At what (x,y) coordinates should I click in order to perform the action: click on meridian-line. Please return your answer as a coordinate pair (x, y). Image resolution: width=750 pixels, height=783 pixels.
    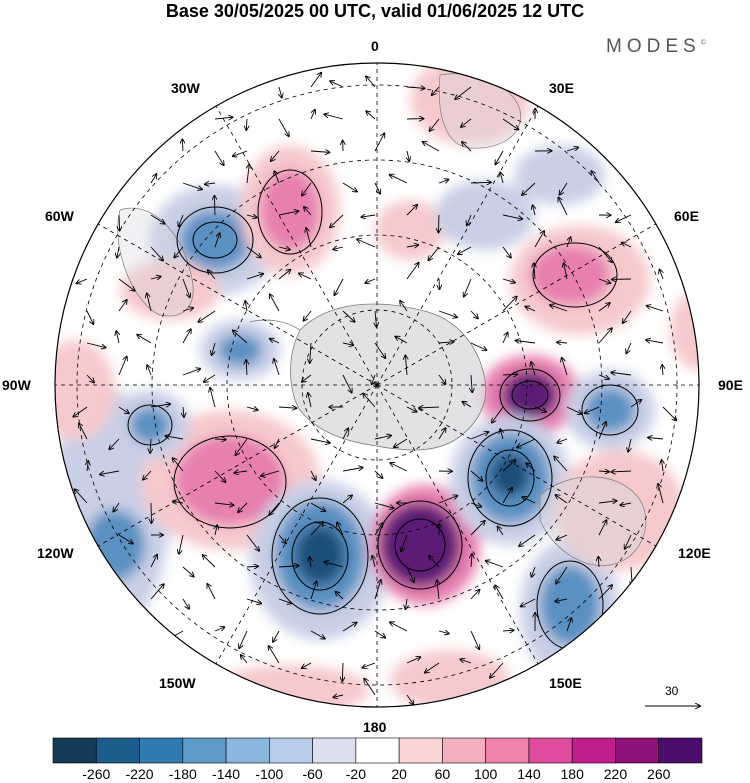
    Looking at the image, I should click on (516, 304).